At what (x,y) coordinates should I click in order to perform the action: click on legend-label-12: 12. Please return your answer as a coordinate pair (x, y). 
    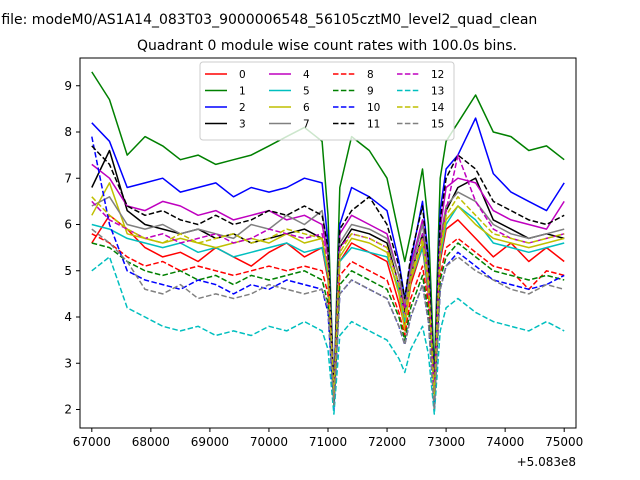
    Looking at the image, I should click on (437, 75).